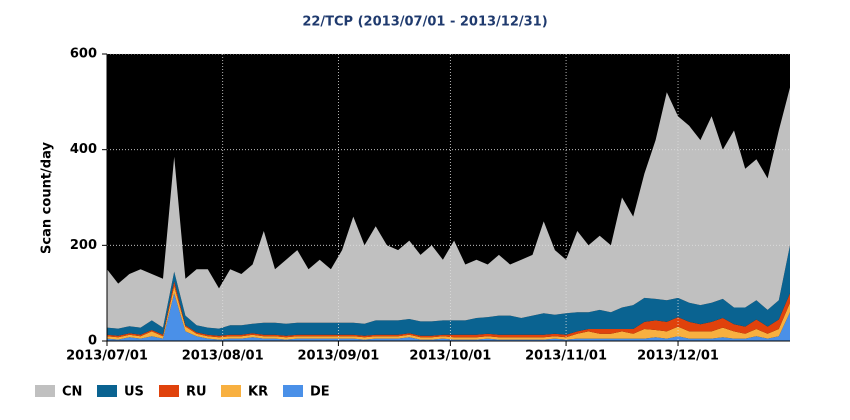 The height and width of the screenshot is (420, 850). What do you see at coordinates (83, 245) in the screenshot?
I see `y-tick-label: 200` at bounding box center [83, 245].